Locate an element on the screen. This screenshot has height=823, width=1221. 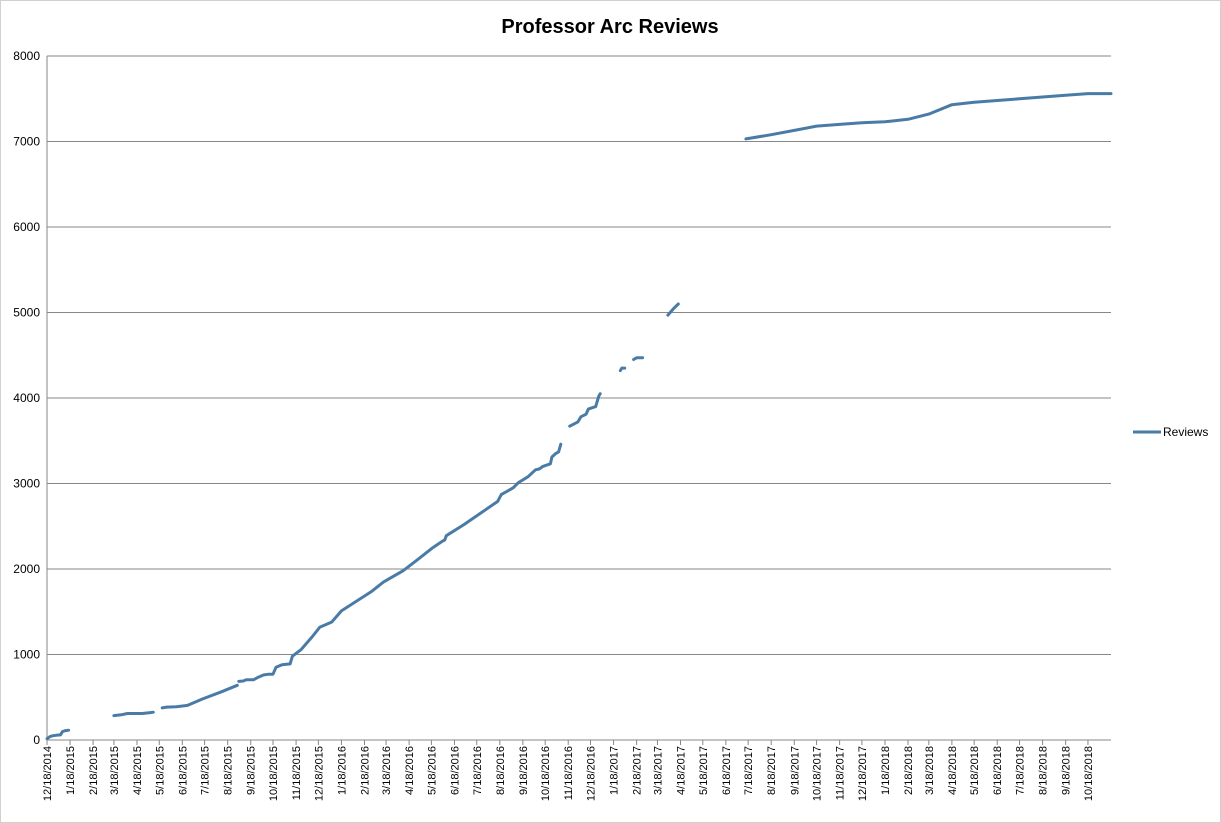
x-tick-label: 12/18/2014 is located at coordinates (48, 773).